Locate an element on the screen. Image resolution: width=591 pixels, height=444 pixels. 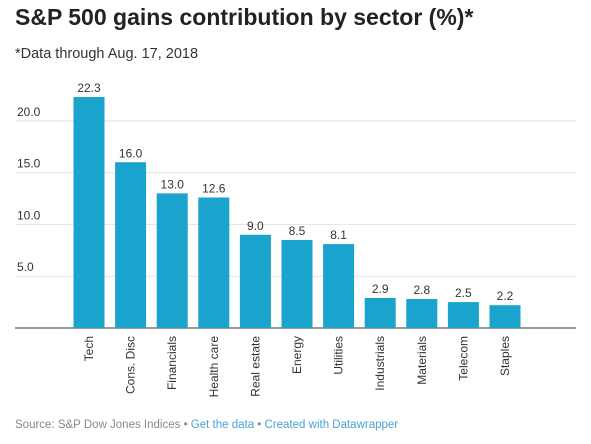
datawrapper-link: Created with Datawrapper is located at coordinates (331, 425).